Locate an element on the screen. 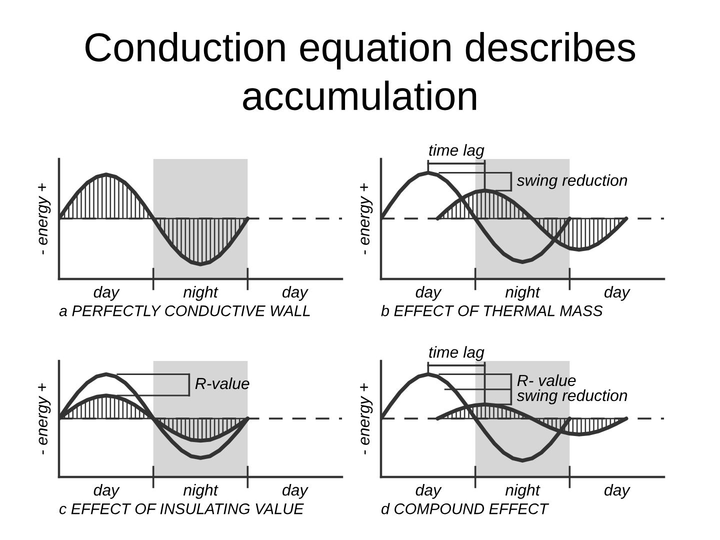 The width and height of the screenshot is (720, 540). chart-title: Conduction equation describes accumulation is located at coordinates (361, 71).